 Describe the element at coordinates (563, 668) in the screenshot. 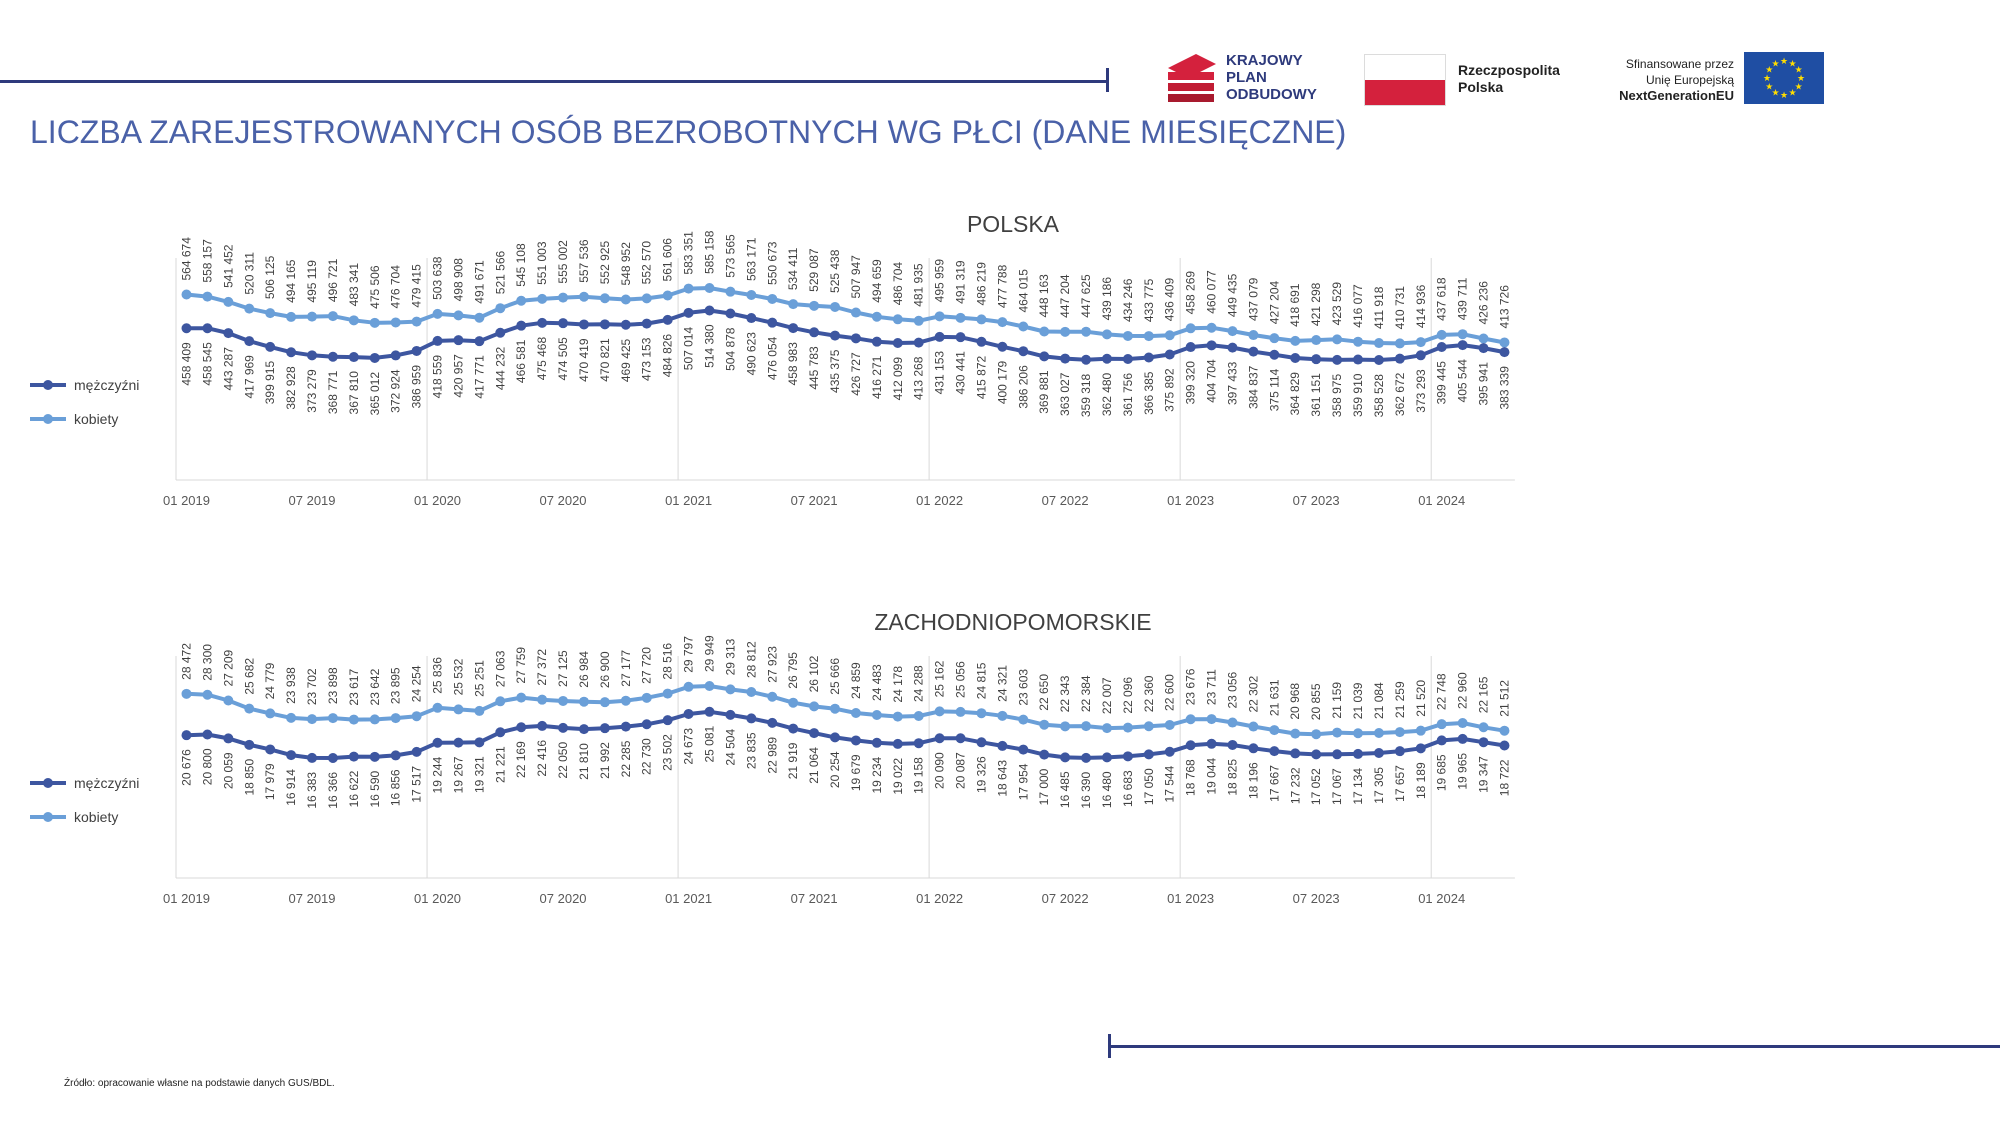

I see `data-label-kobiety: 27 125` at that location.